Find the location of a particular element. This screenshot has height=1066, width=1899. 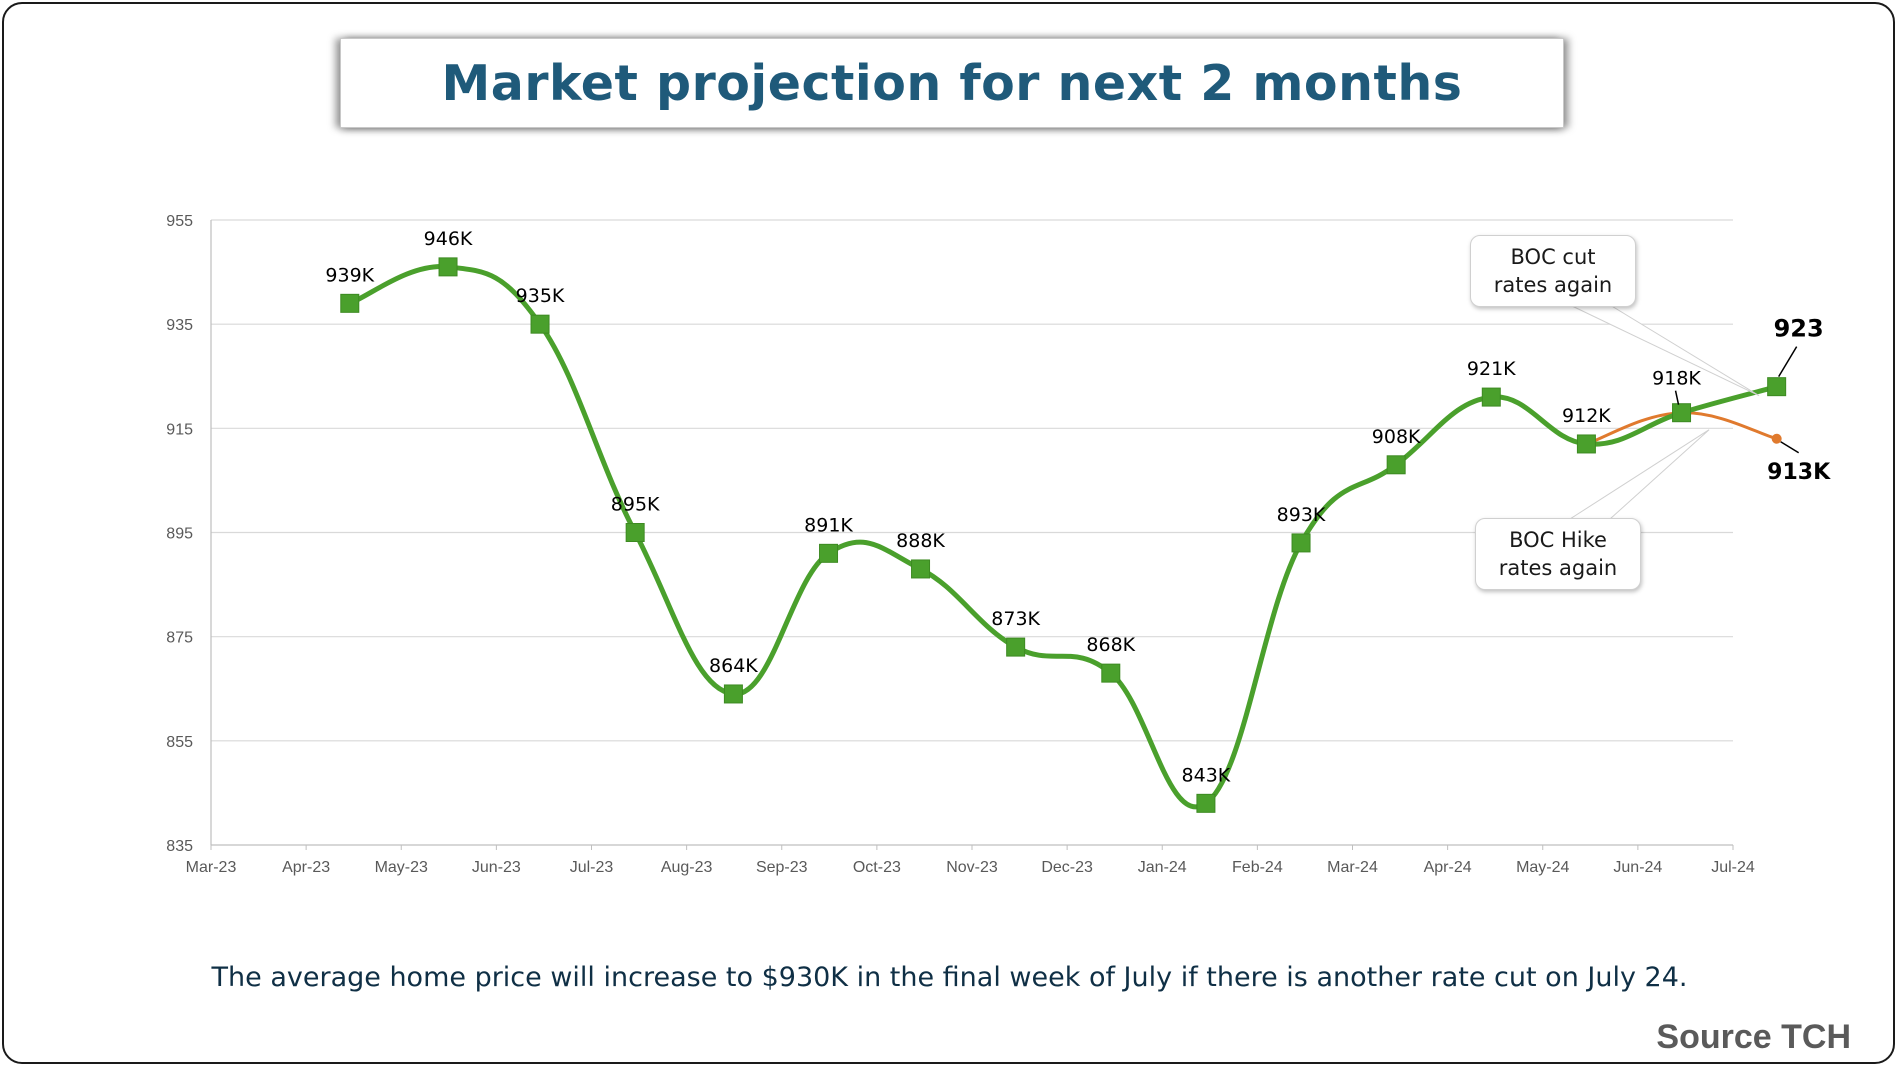

x-tick-label: Jun-24 is located at coordinates (1637, 867).